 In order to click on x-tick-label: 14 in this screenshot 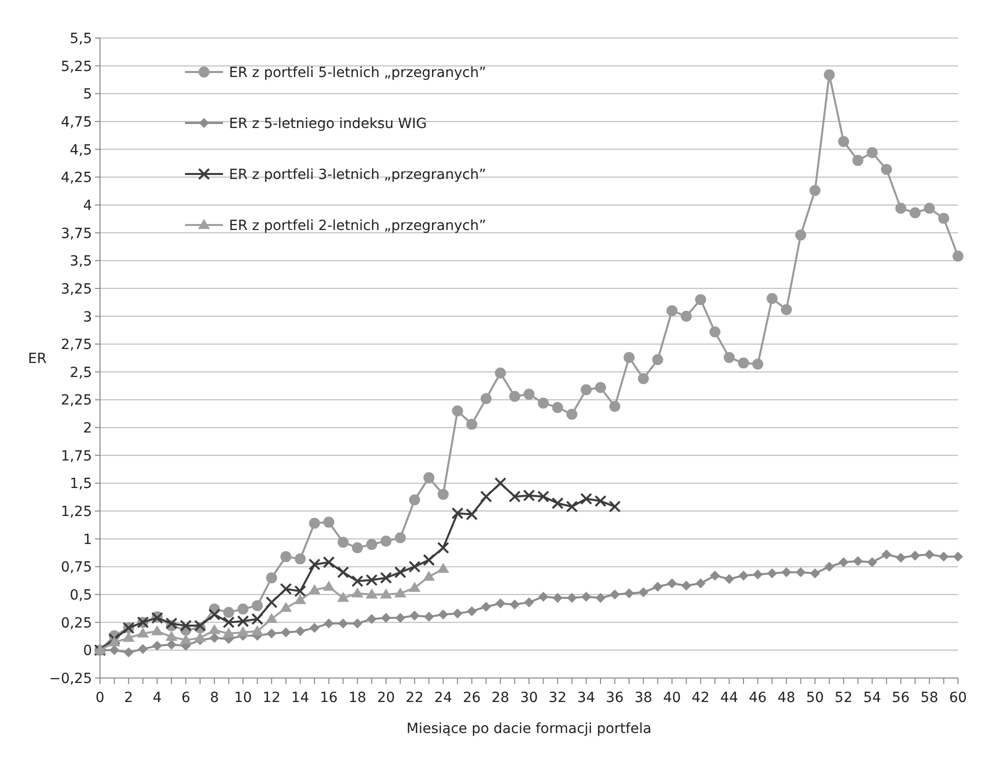, I will do `click(300, 698)`.